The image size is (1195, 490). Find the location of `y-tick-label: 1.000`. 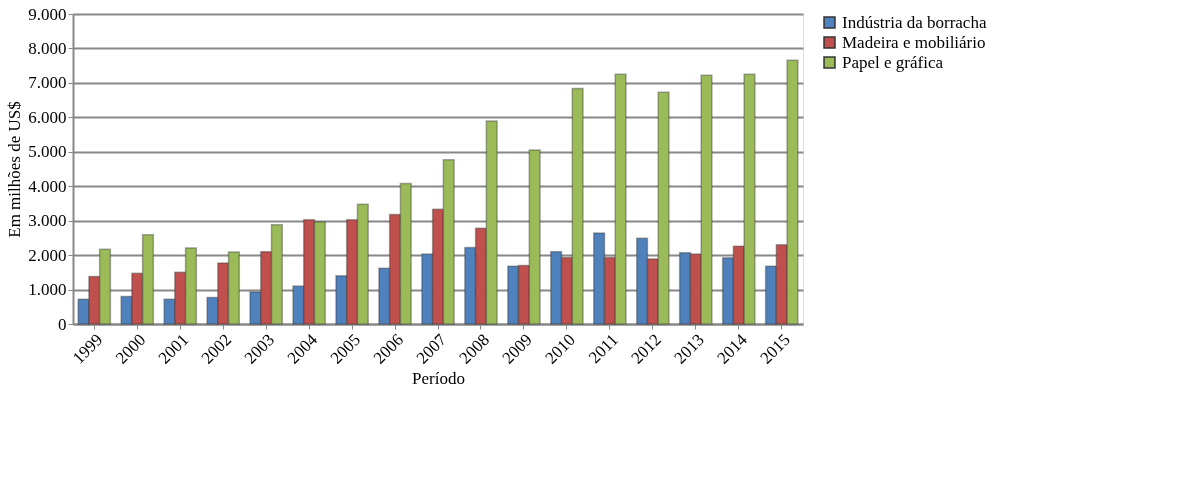

y-tick-label: 1.000 is located at coordinates (47, 290).